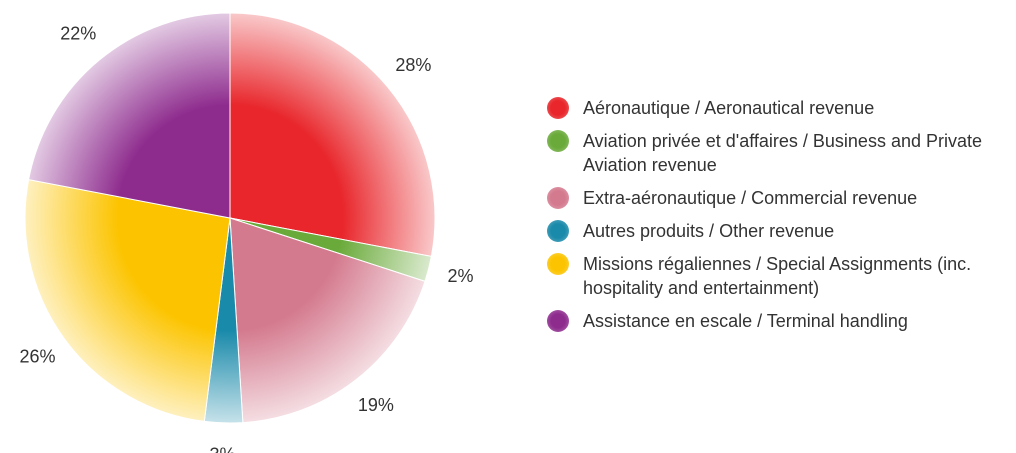  What do you see at coordinates (745, 321) in the screenshot?
I see `legend-label: Assistance en escale / Terminal handling` at bounding box center [745, 321].